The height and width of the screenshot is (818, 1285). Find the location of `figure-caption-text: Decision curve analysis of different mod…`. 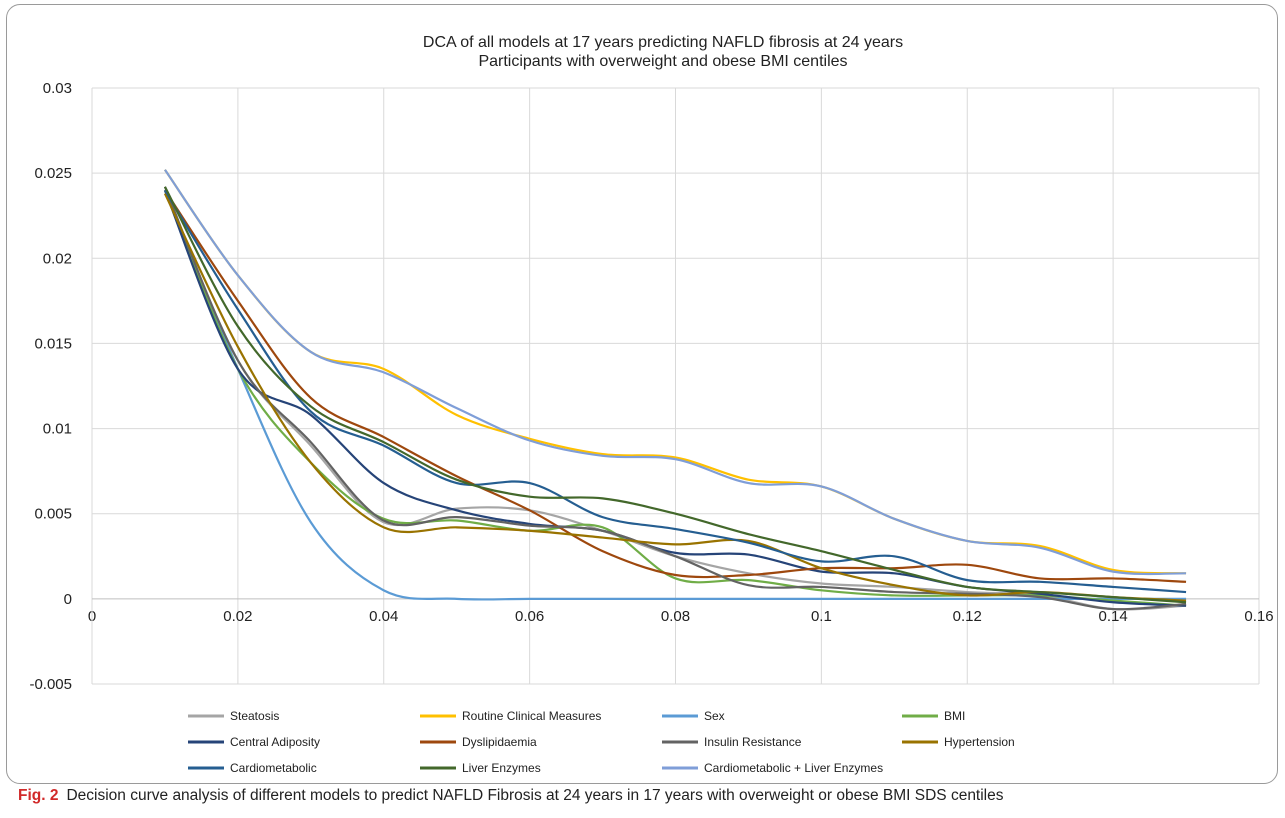

figure-caption-text: Decision curve analysis of different mod… is located at coordinates (535, 795).